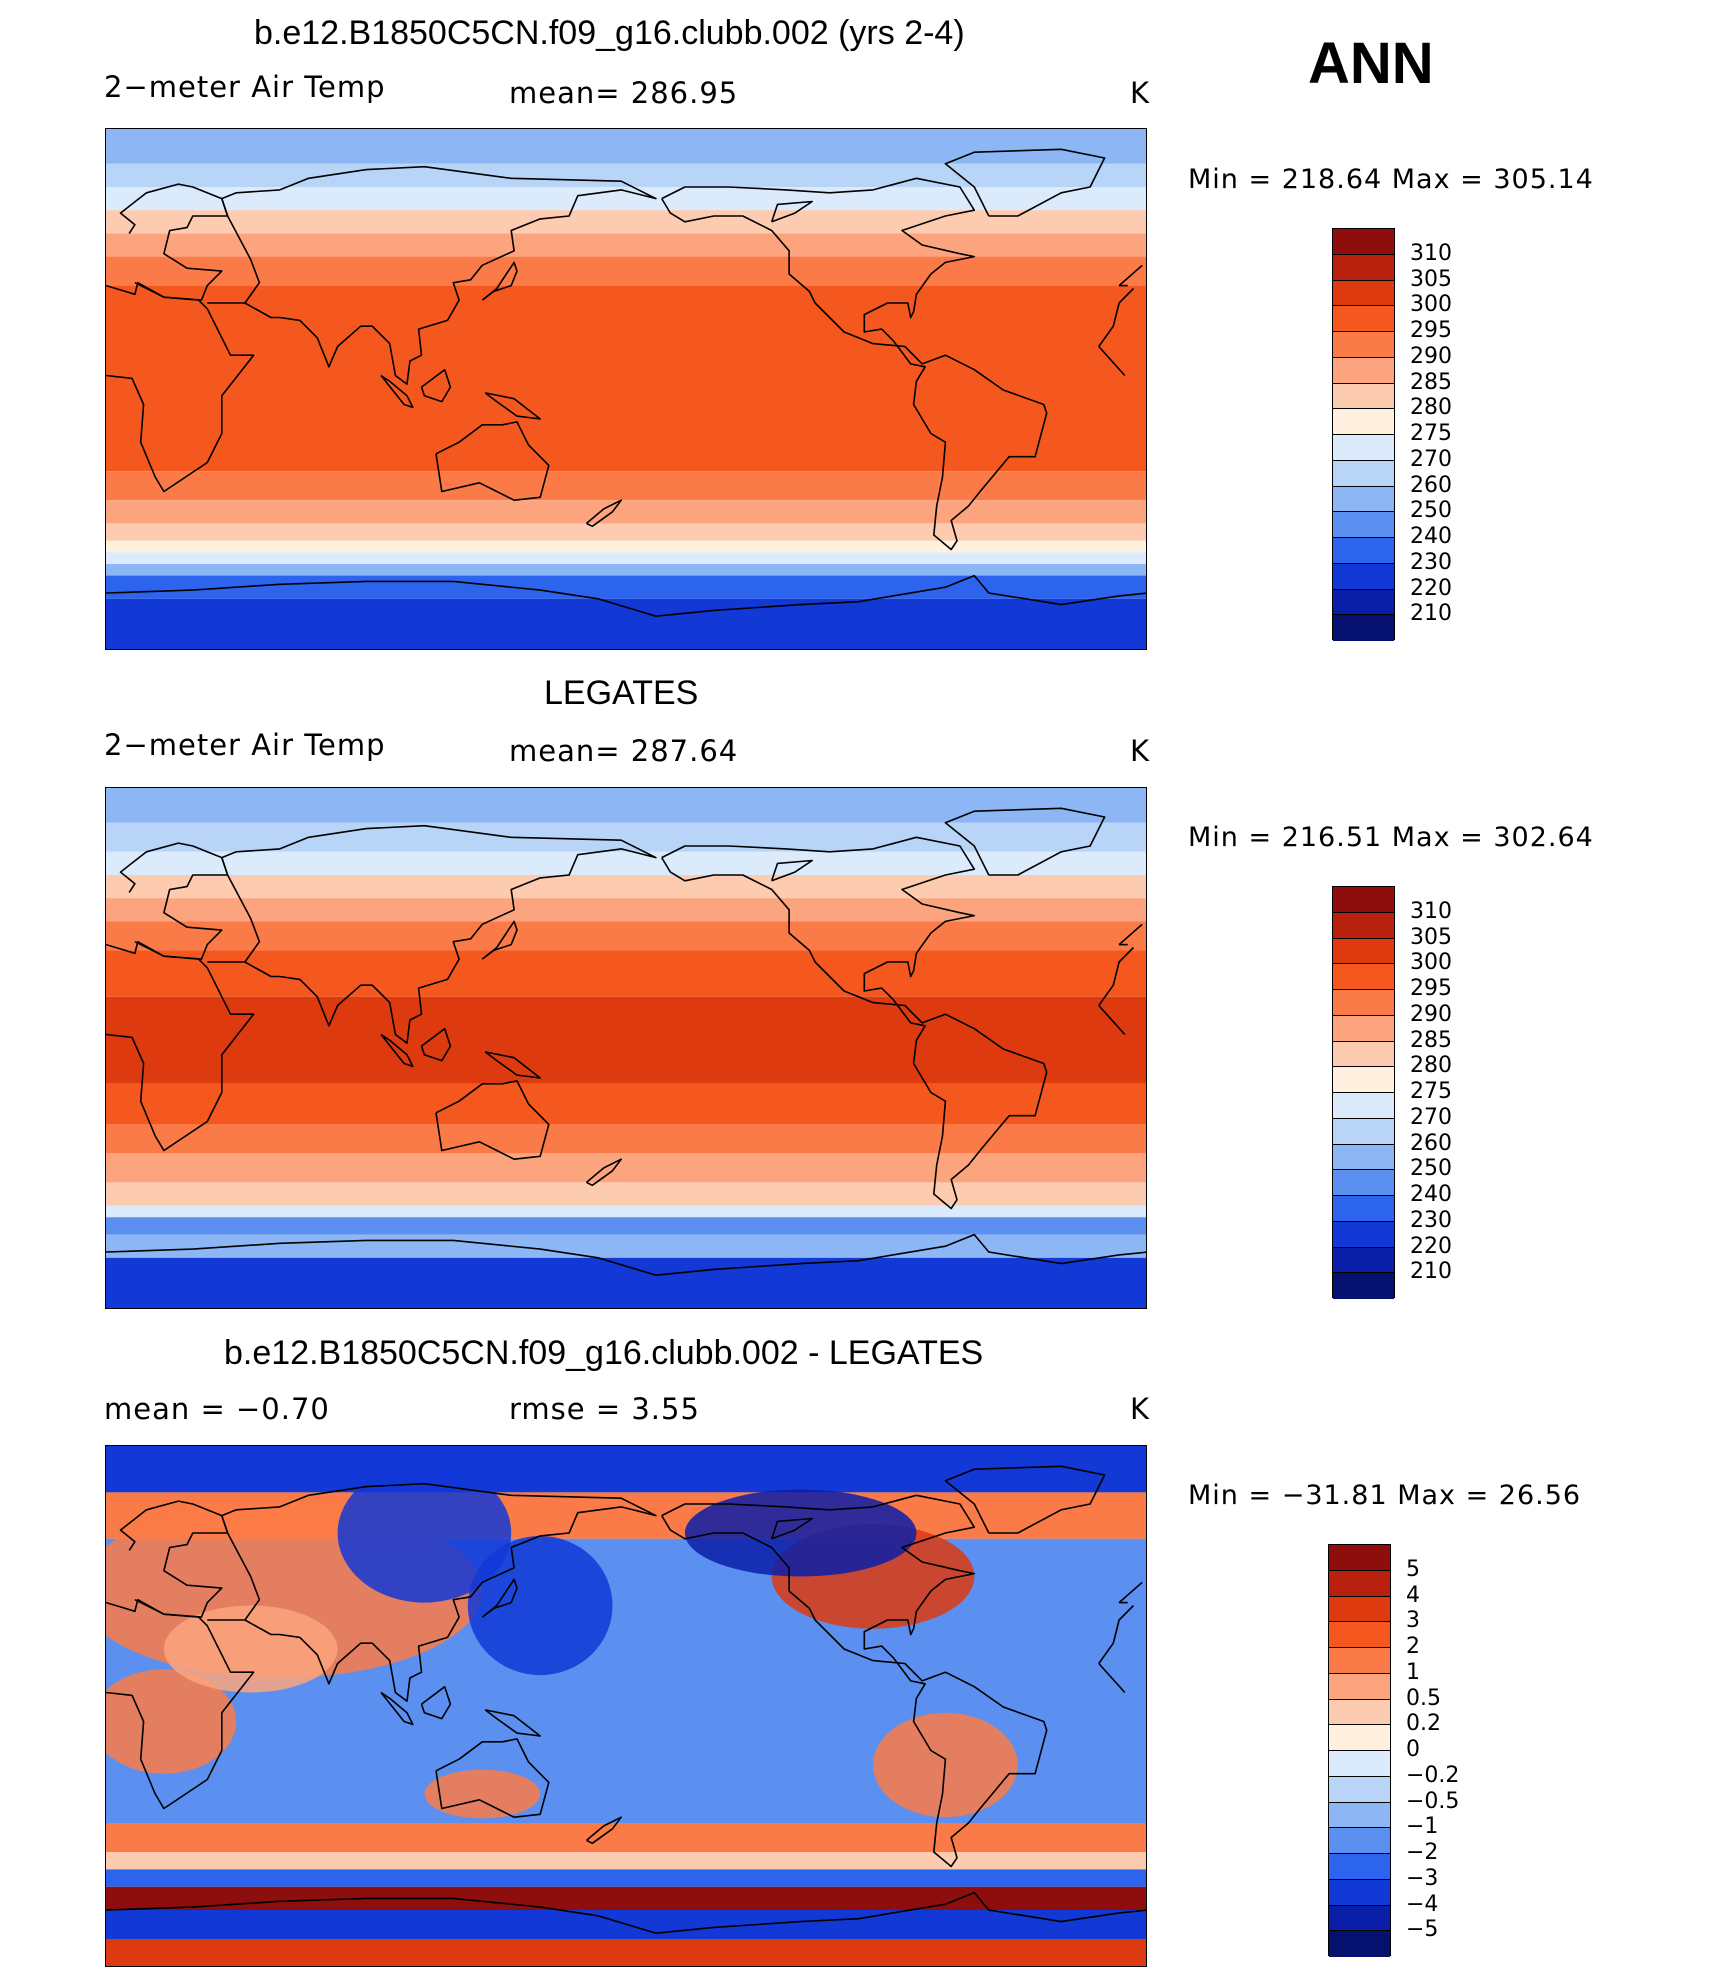 This screenshot has width=1710, height=1969. What do you see at coordinates (1431, 588) in the screenshot?
I see `colorbar-label: 220` at bounding box center [1431, 588].